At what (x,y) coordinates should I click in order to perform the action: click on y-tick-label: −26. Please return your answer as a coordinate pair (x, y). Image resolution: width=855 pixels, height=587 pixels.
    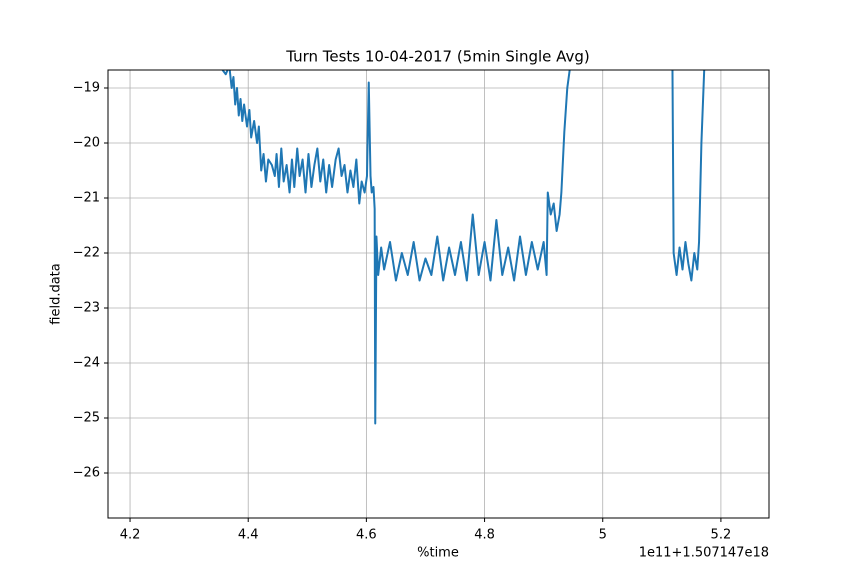
    Looking at the image, I should click on (86, 473).